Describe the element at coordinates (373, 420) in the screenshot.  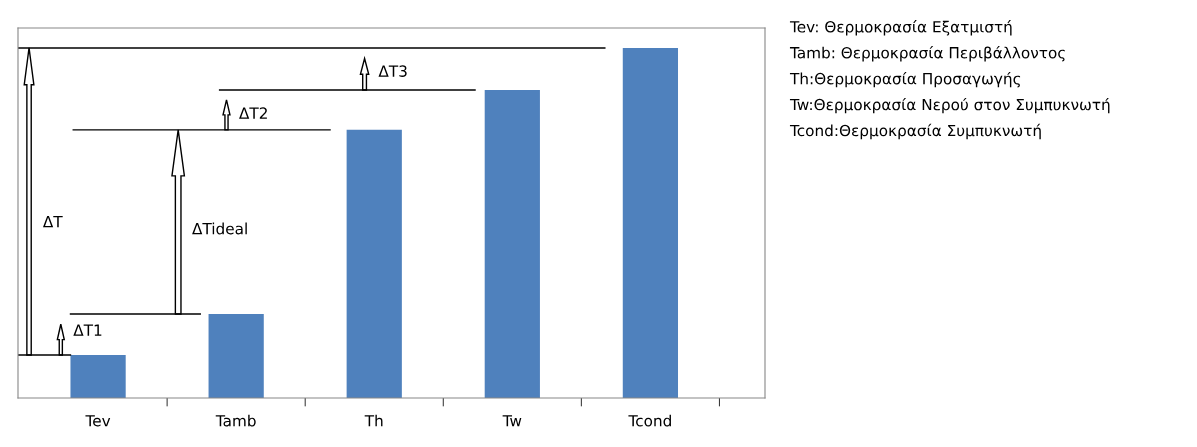
I see `x-tick-label: Th` at that location.